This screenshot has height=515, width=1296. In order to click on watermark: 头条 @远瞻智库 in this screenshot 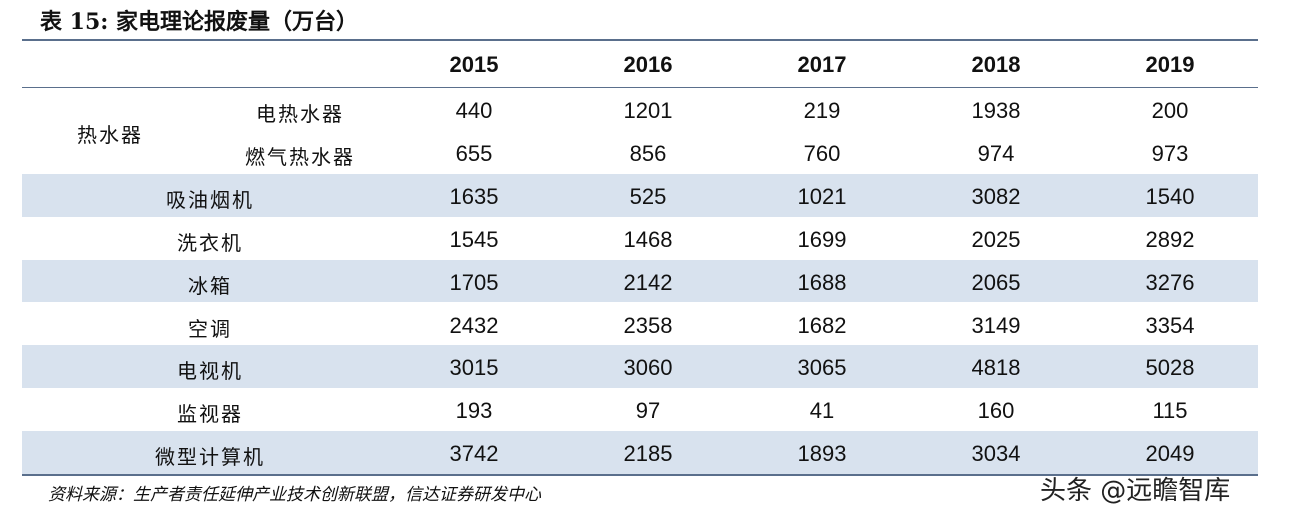, I will do `click(1135, 491)`.